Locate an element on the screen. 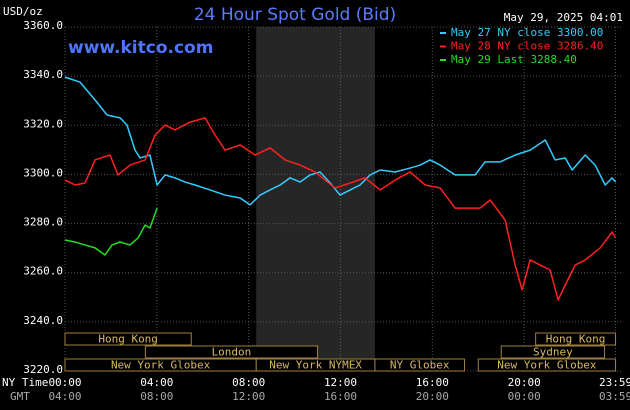 Image resolution: width=630 pixels, height=410 pixels. timestamp: May 29, 2025 04:01 is located at coordinates (563, 17).